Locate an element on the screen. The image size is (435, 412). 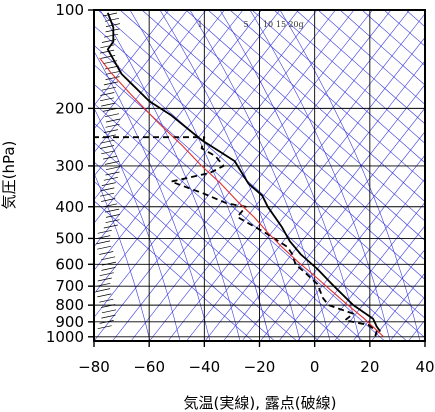
y-tick-label: 900 is located at coordinates (69, 322).